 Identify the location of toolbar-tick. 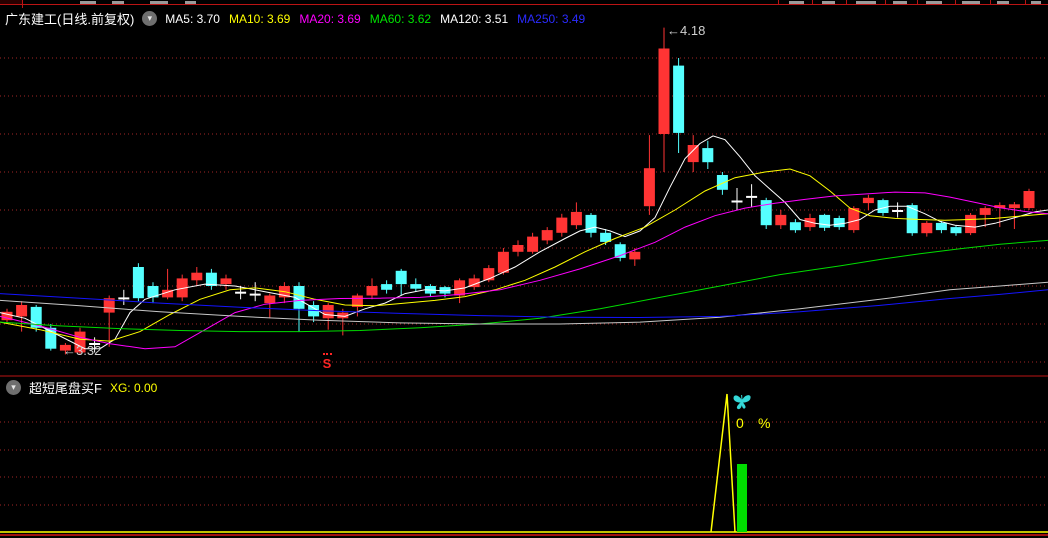
(22, 4).